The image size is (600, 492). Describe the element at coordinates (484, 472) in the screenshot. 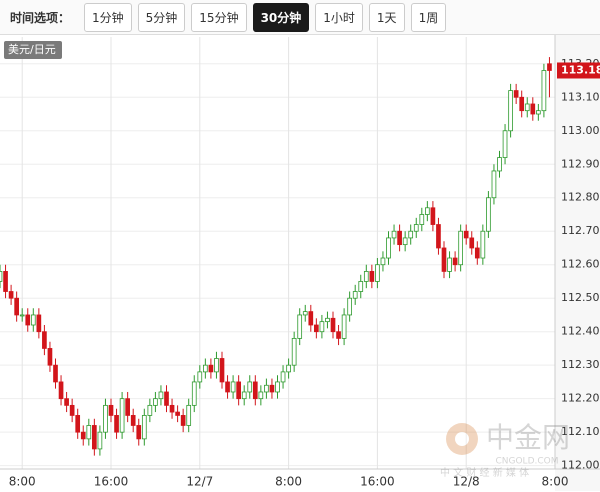

I see `watermark-slogan: 中 文 财 经 新 媒 体` at that location.